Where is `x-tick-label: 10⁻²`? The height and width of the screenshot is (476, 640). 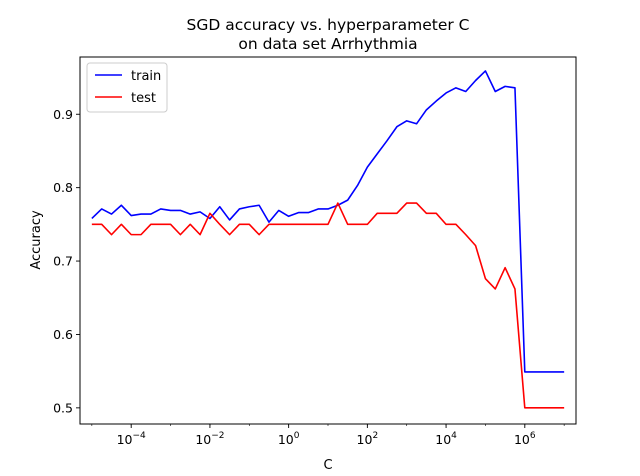 x-tick-label: 10⁻² is located at coordinates (209, 439).